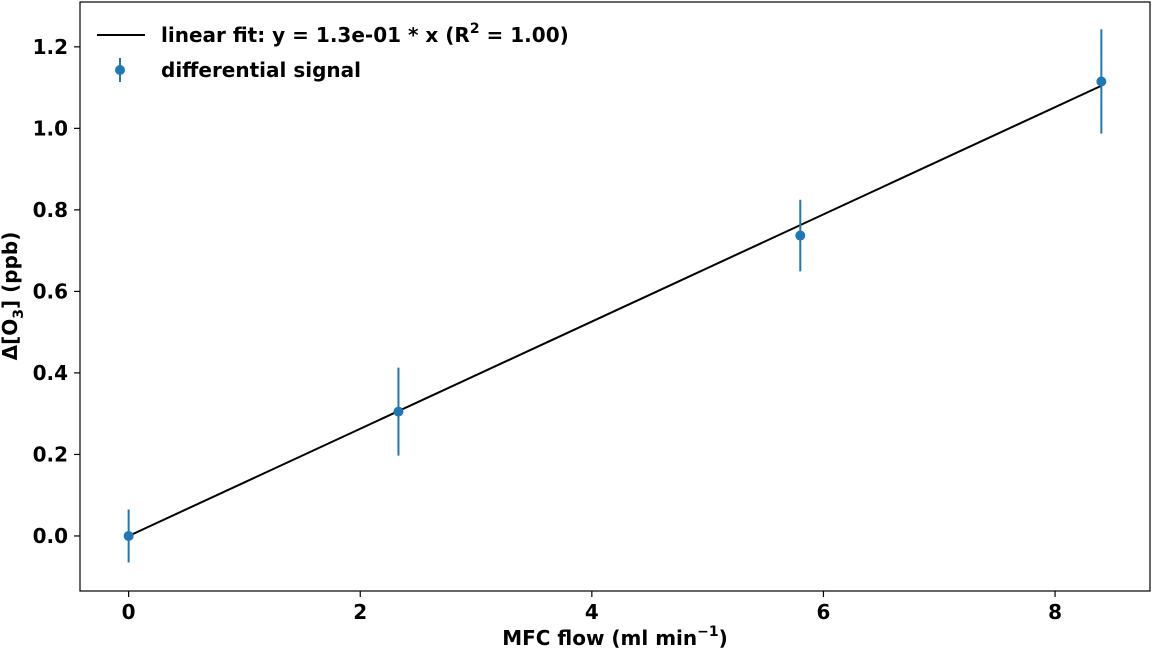  What do you see at coordinates (50, 373) in the screenshot?
I see `y-tick-label: 0.4` at bounding box center [50, 373].